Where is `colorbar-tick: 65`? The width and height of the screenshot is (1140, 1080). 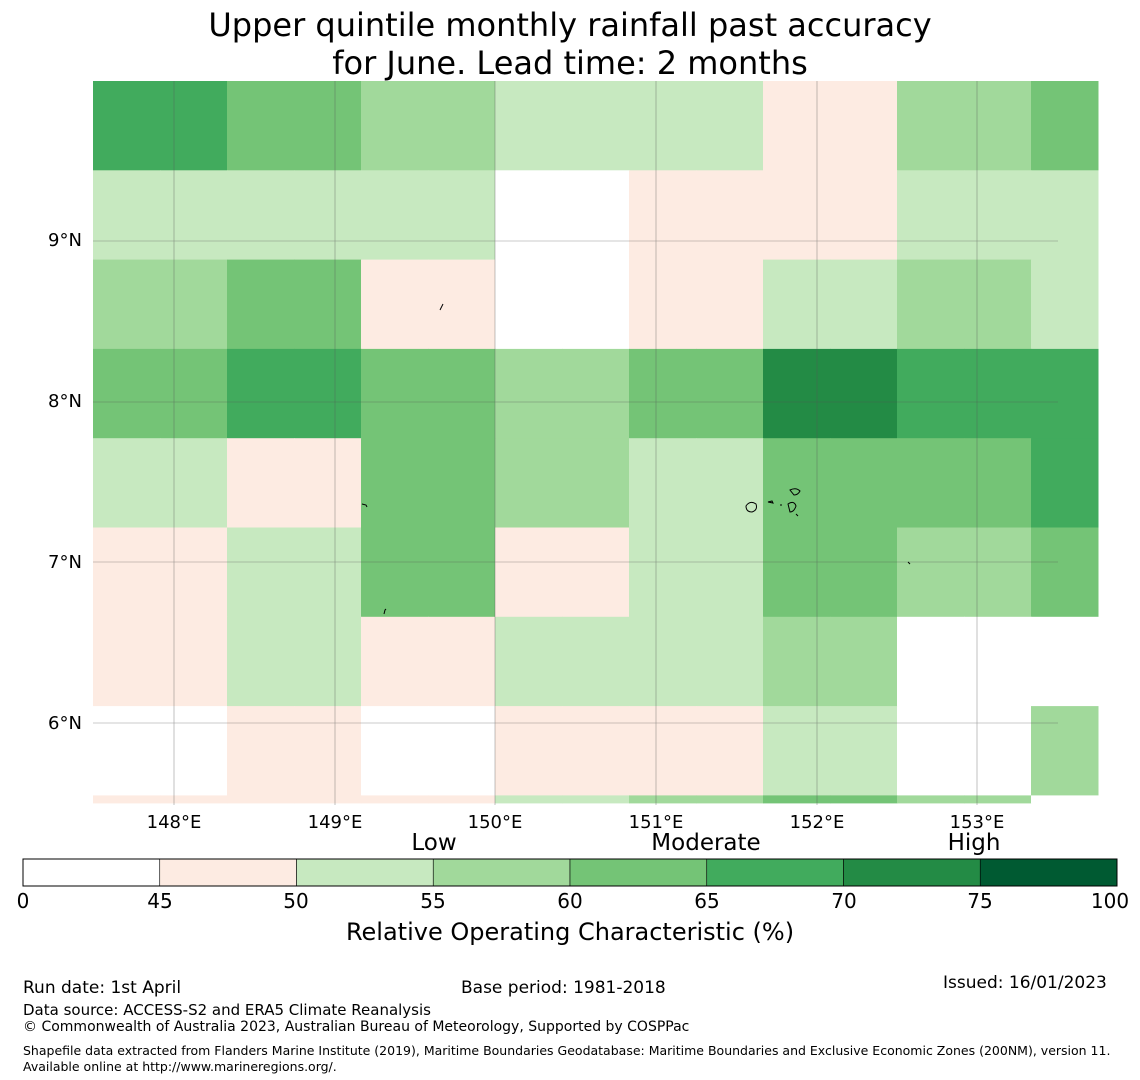 colorbar-tick: 65 is located at coordinates (707, 901).